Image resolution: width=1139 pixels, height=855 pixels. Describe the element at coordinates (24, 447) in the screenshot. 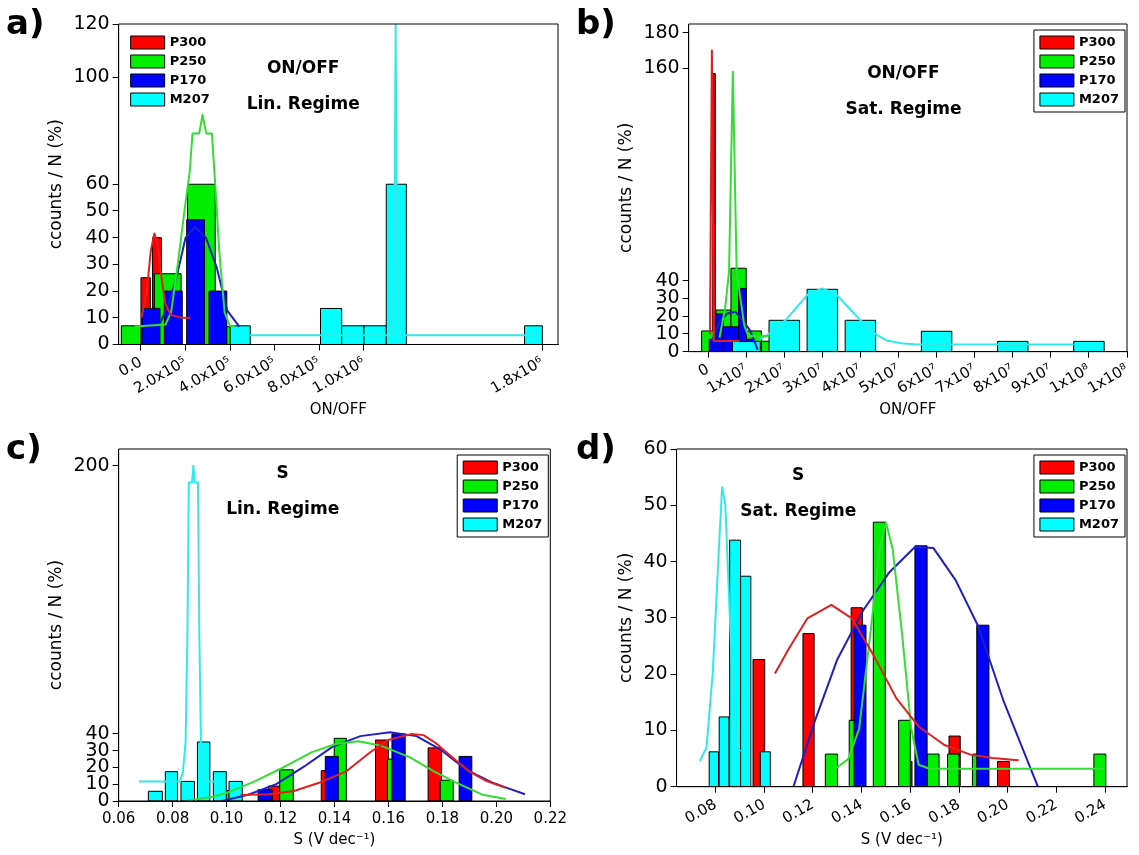

I see `chart-title: c)` at that location.